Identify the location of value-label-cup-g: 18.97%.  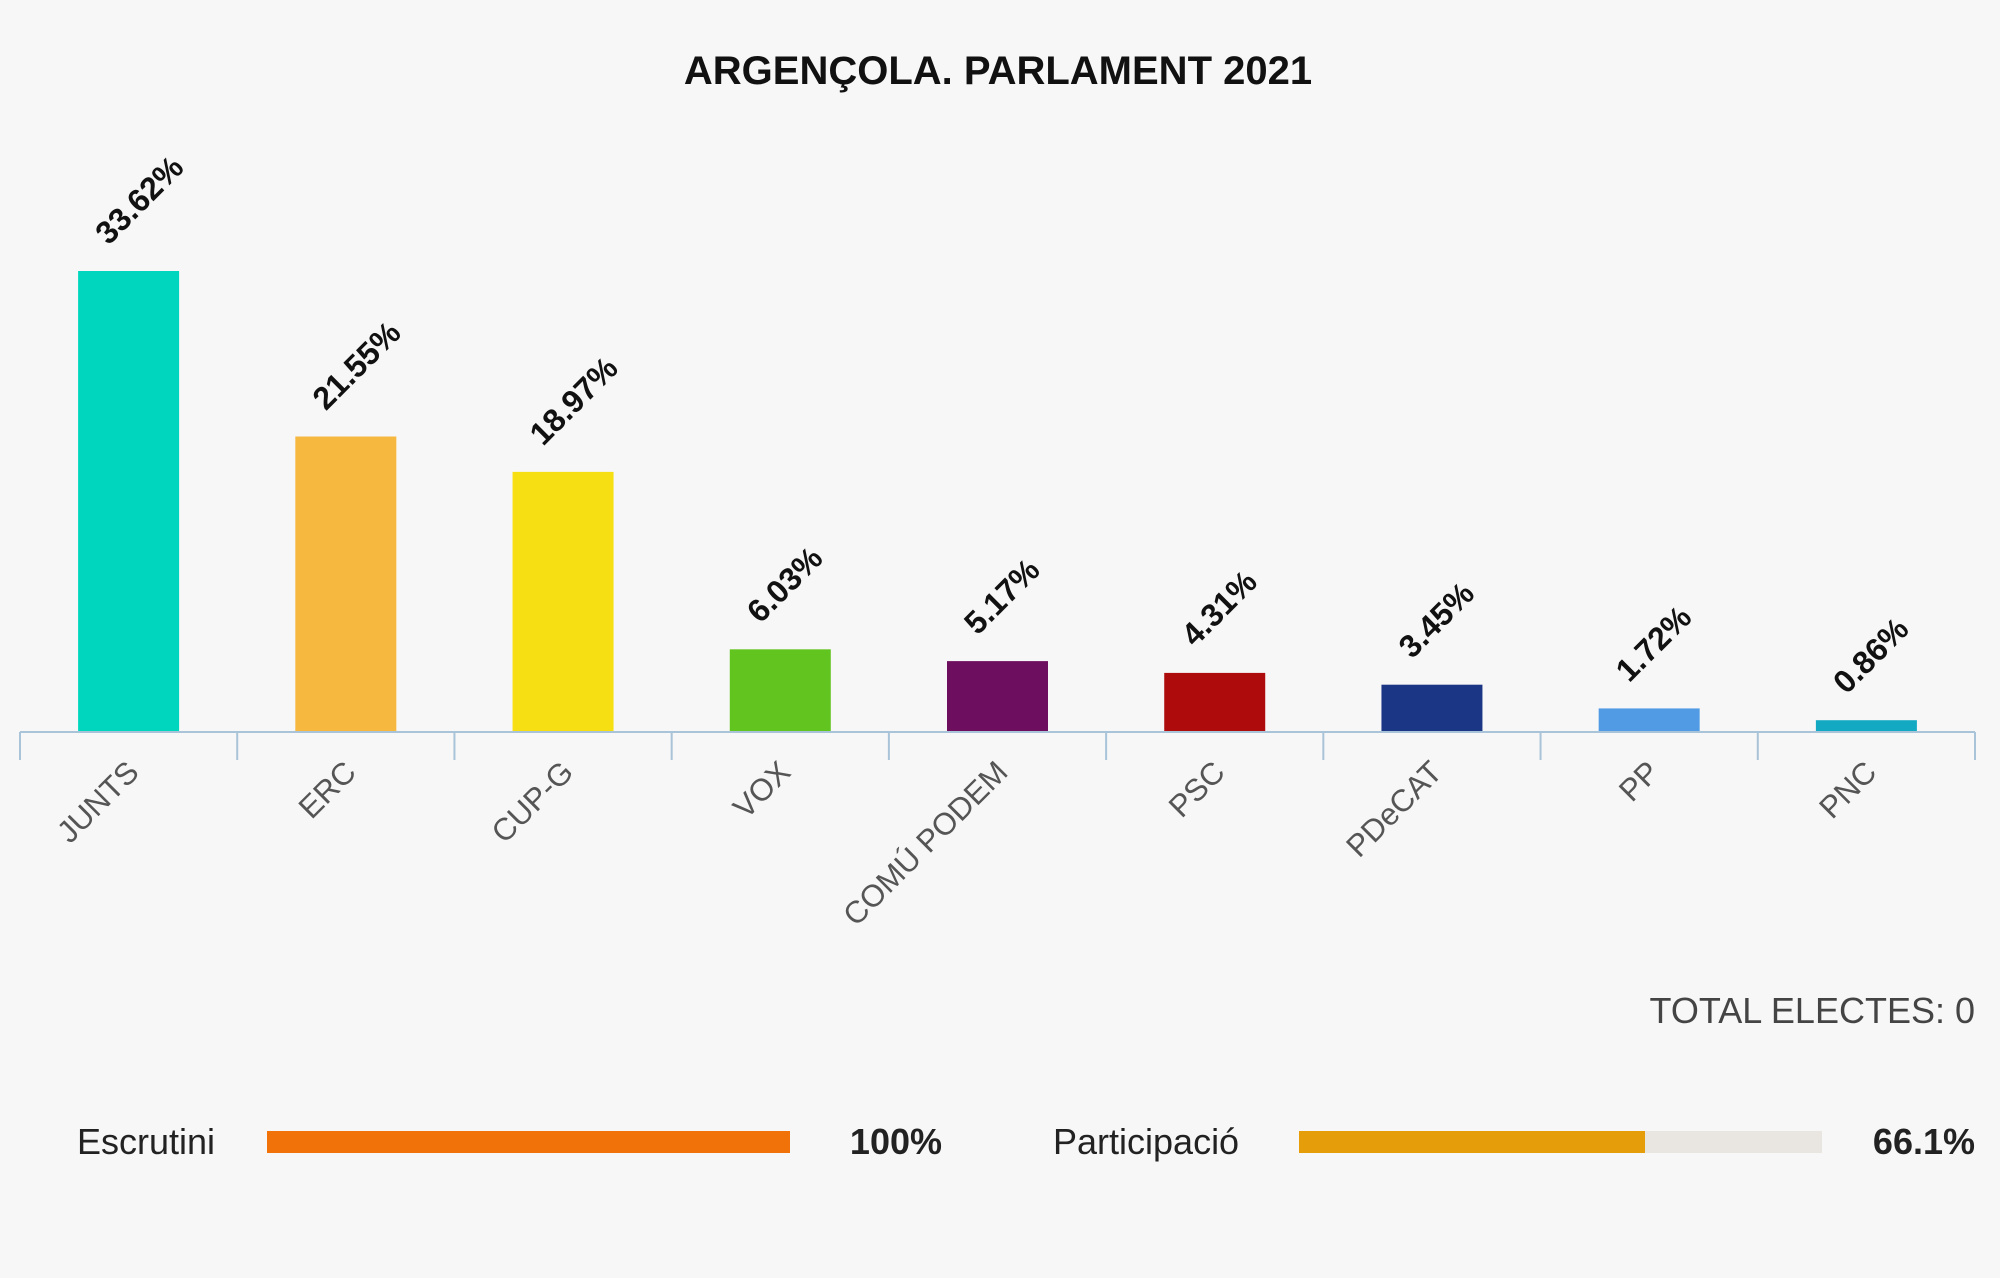
(574, 401).